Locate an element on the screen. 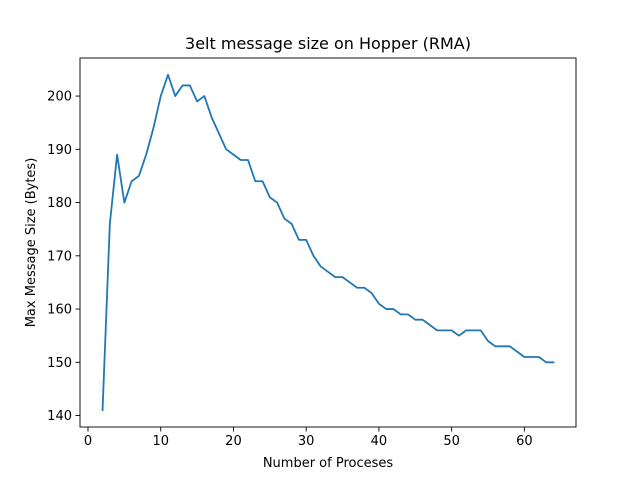  x-tick-label: 40 is located at coordinates (379, 441).